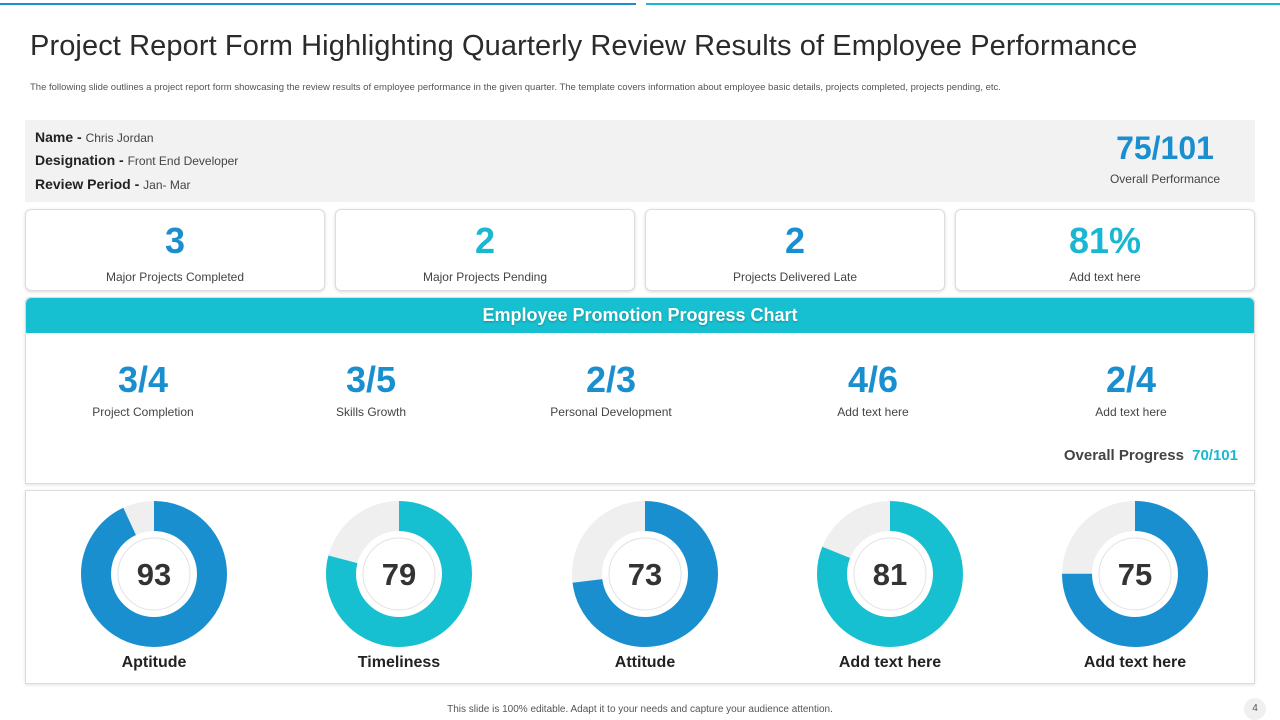 Image resolution: width=1280 pixels, height=720 pixels. What do you see at coordinates (611, 379) in the screenshot?
I see `progress-value: 2/3` at bounding box center [611, 379].